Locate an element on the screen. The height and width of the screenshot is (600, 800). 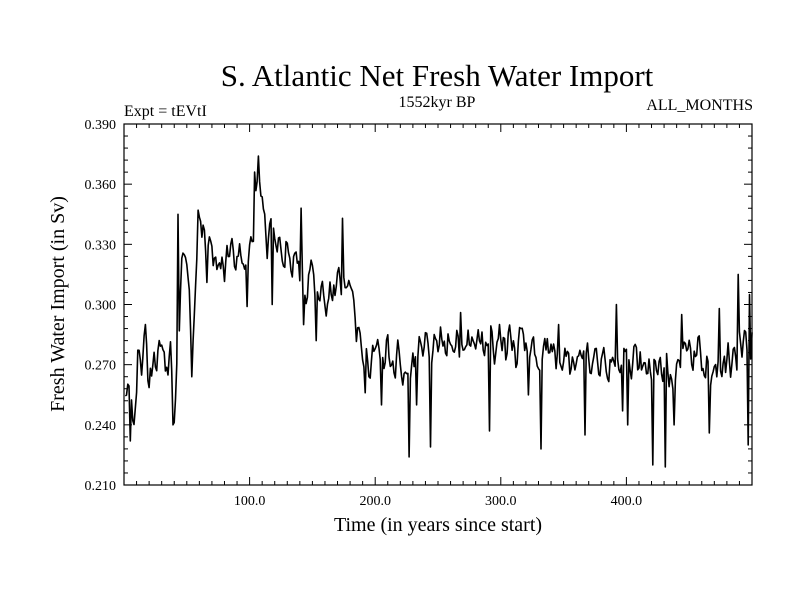
y-tick-label: 0.360 is located at coordinates (101, 185).